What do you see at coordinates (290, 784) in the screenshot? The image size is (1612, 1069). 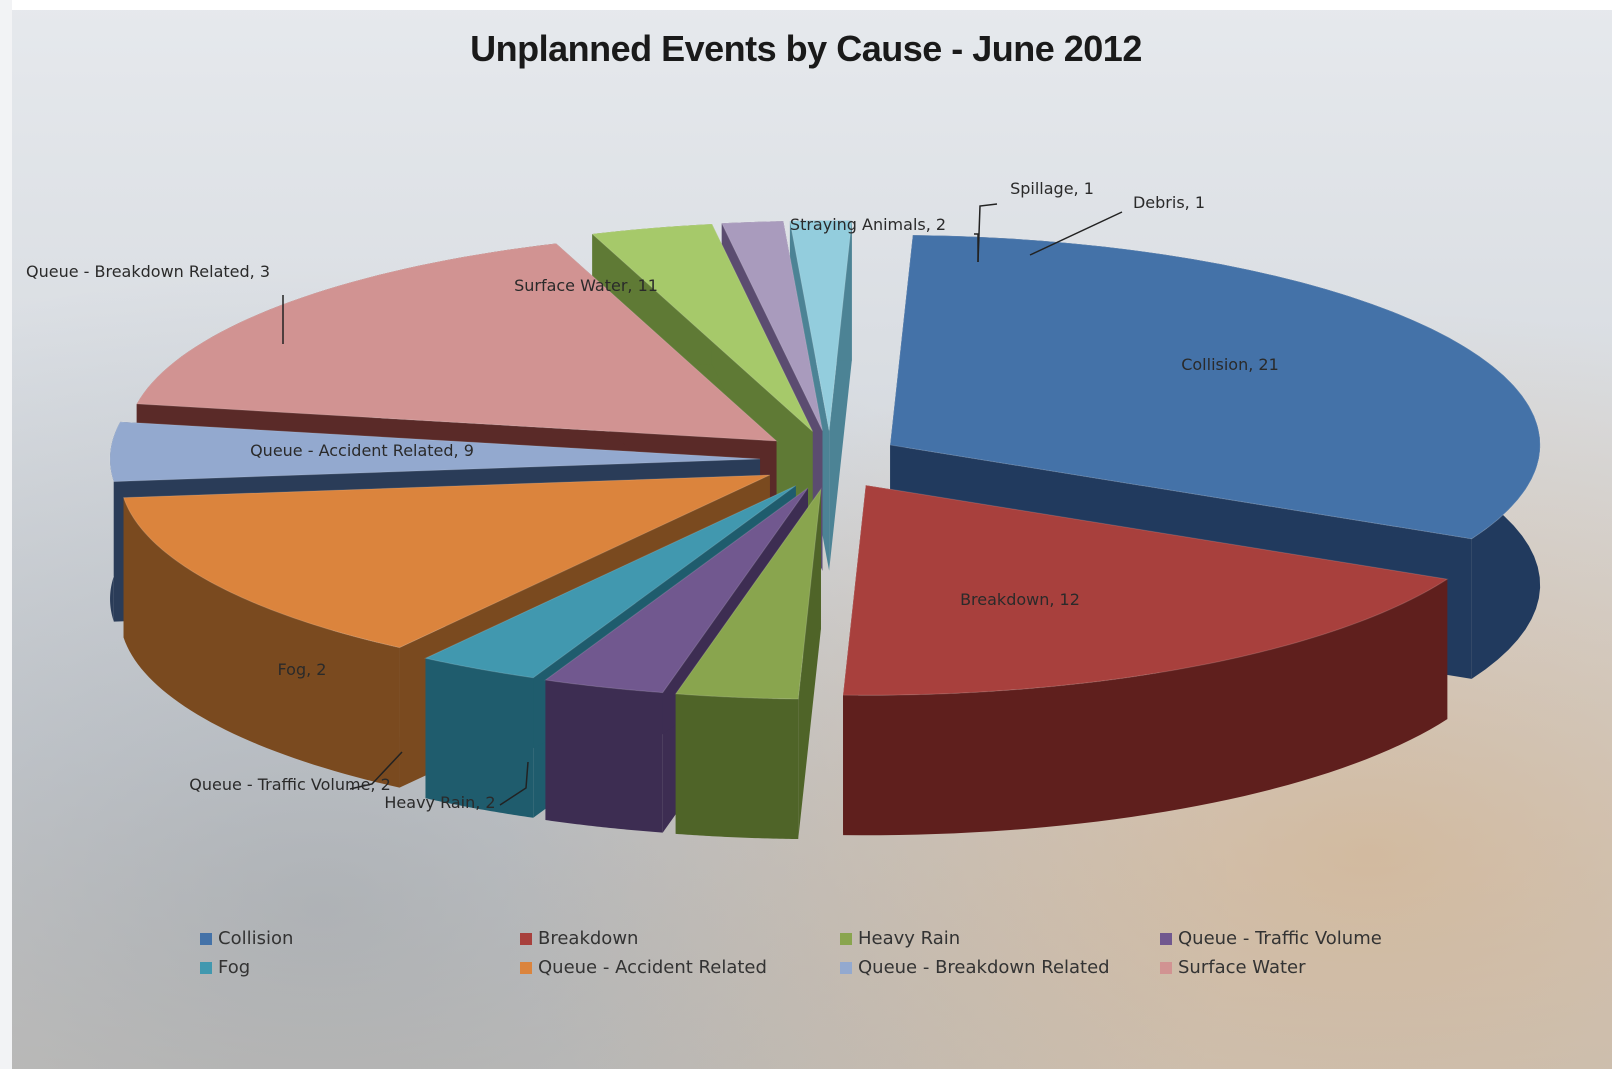 I see `data-label: Queue - Traffic Volume, 2` at bounding box center [290, 784].